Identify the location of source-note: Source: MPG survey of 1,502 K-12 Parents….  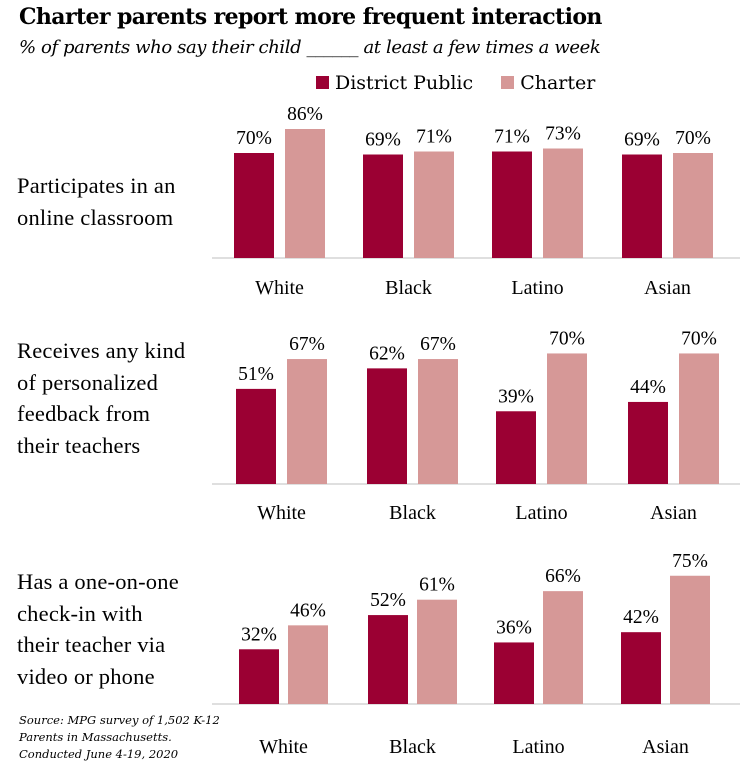
(119, 737).